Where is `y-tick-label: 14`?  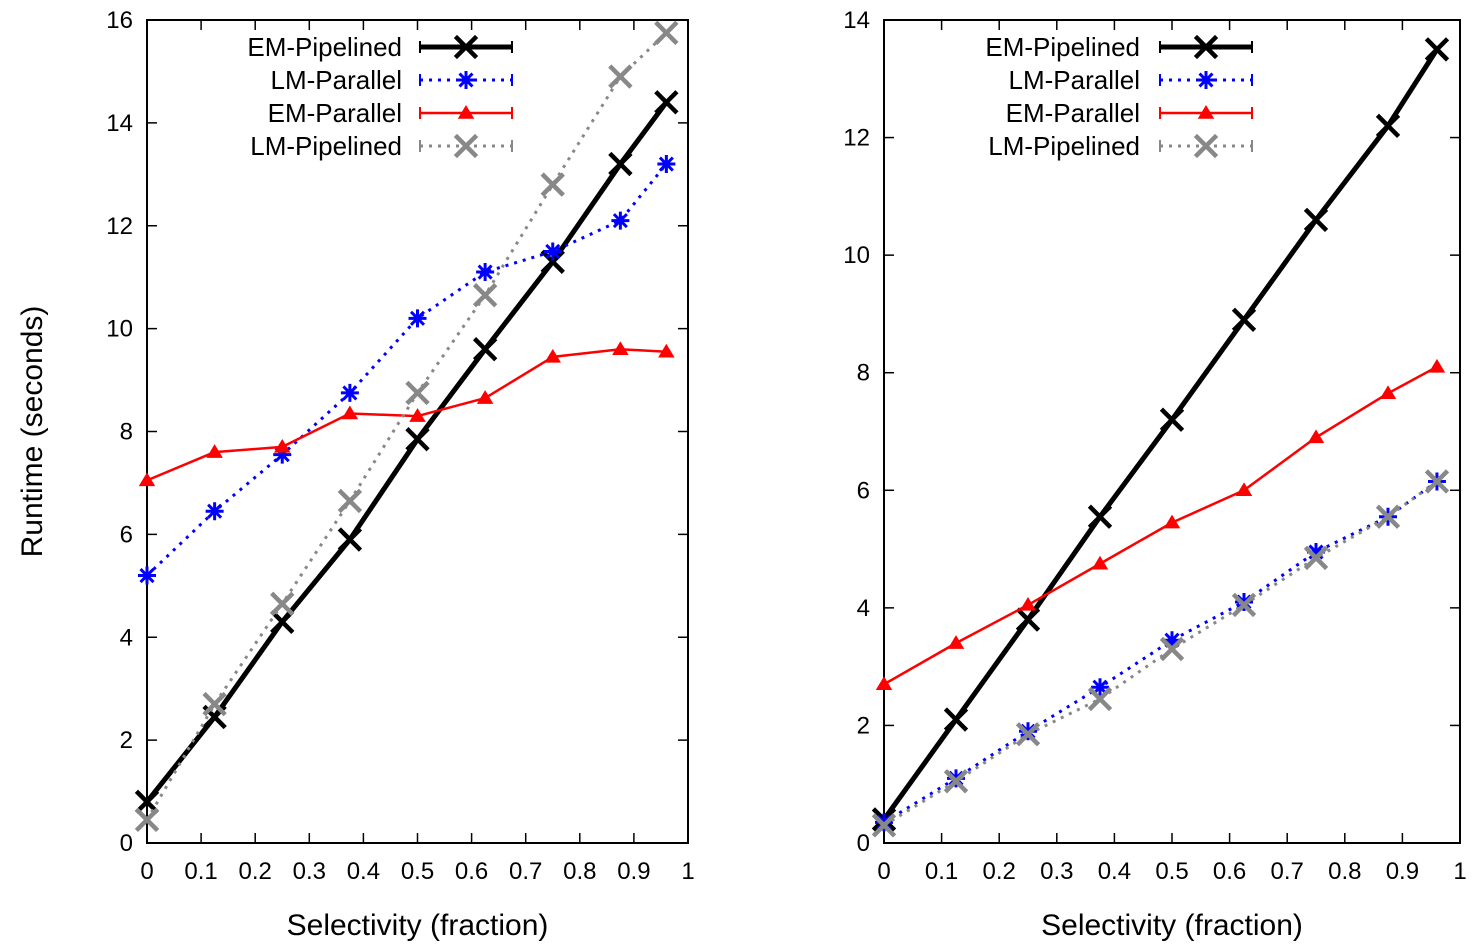
y-tick-label: 14 is located at coordinates (119, 123).